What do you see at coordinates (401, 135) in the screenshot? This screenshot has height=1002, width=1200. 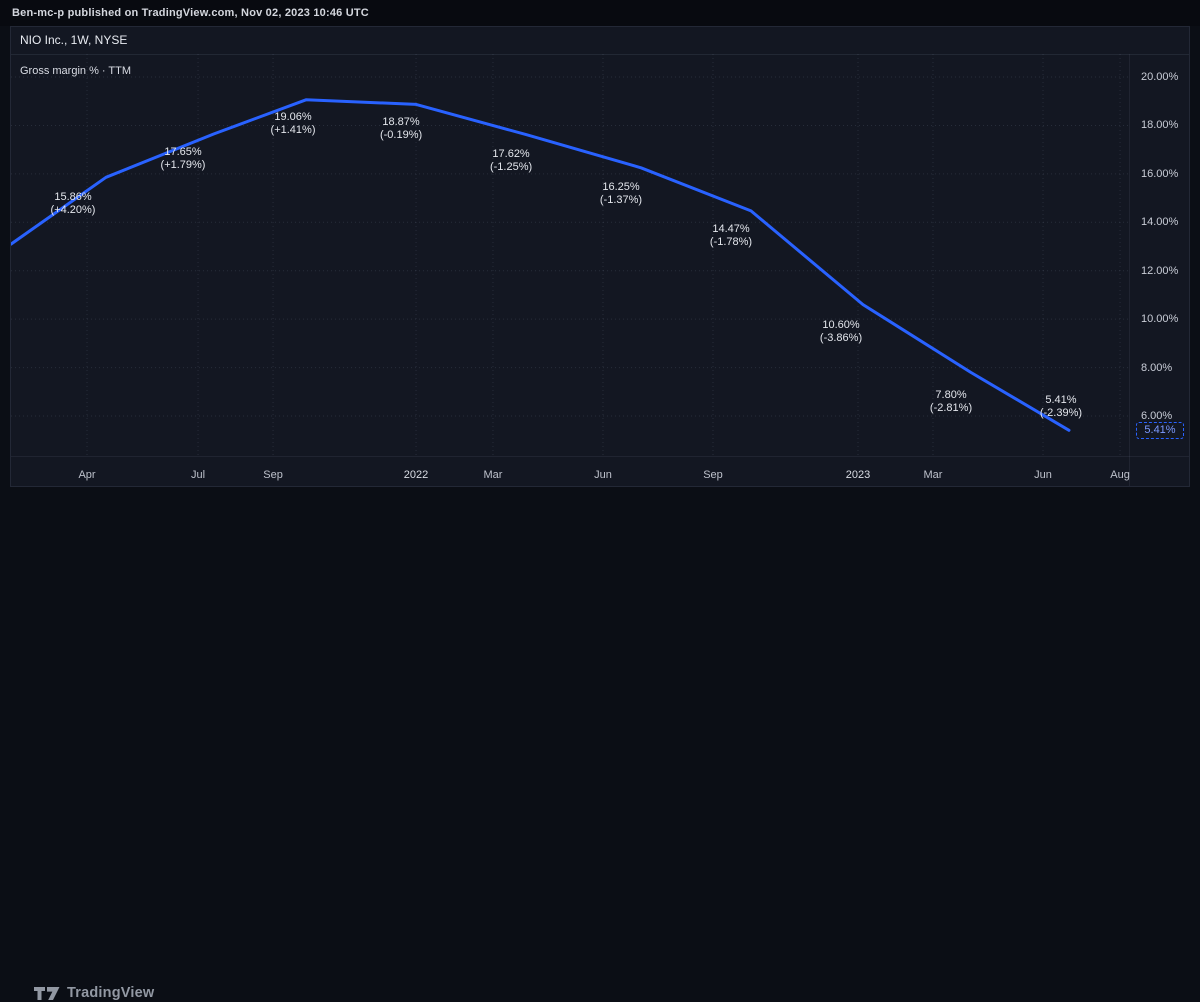 I see `data-point-change: (-0.19%)` at bounding box center [401, 135].